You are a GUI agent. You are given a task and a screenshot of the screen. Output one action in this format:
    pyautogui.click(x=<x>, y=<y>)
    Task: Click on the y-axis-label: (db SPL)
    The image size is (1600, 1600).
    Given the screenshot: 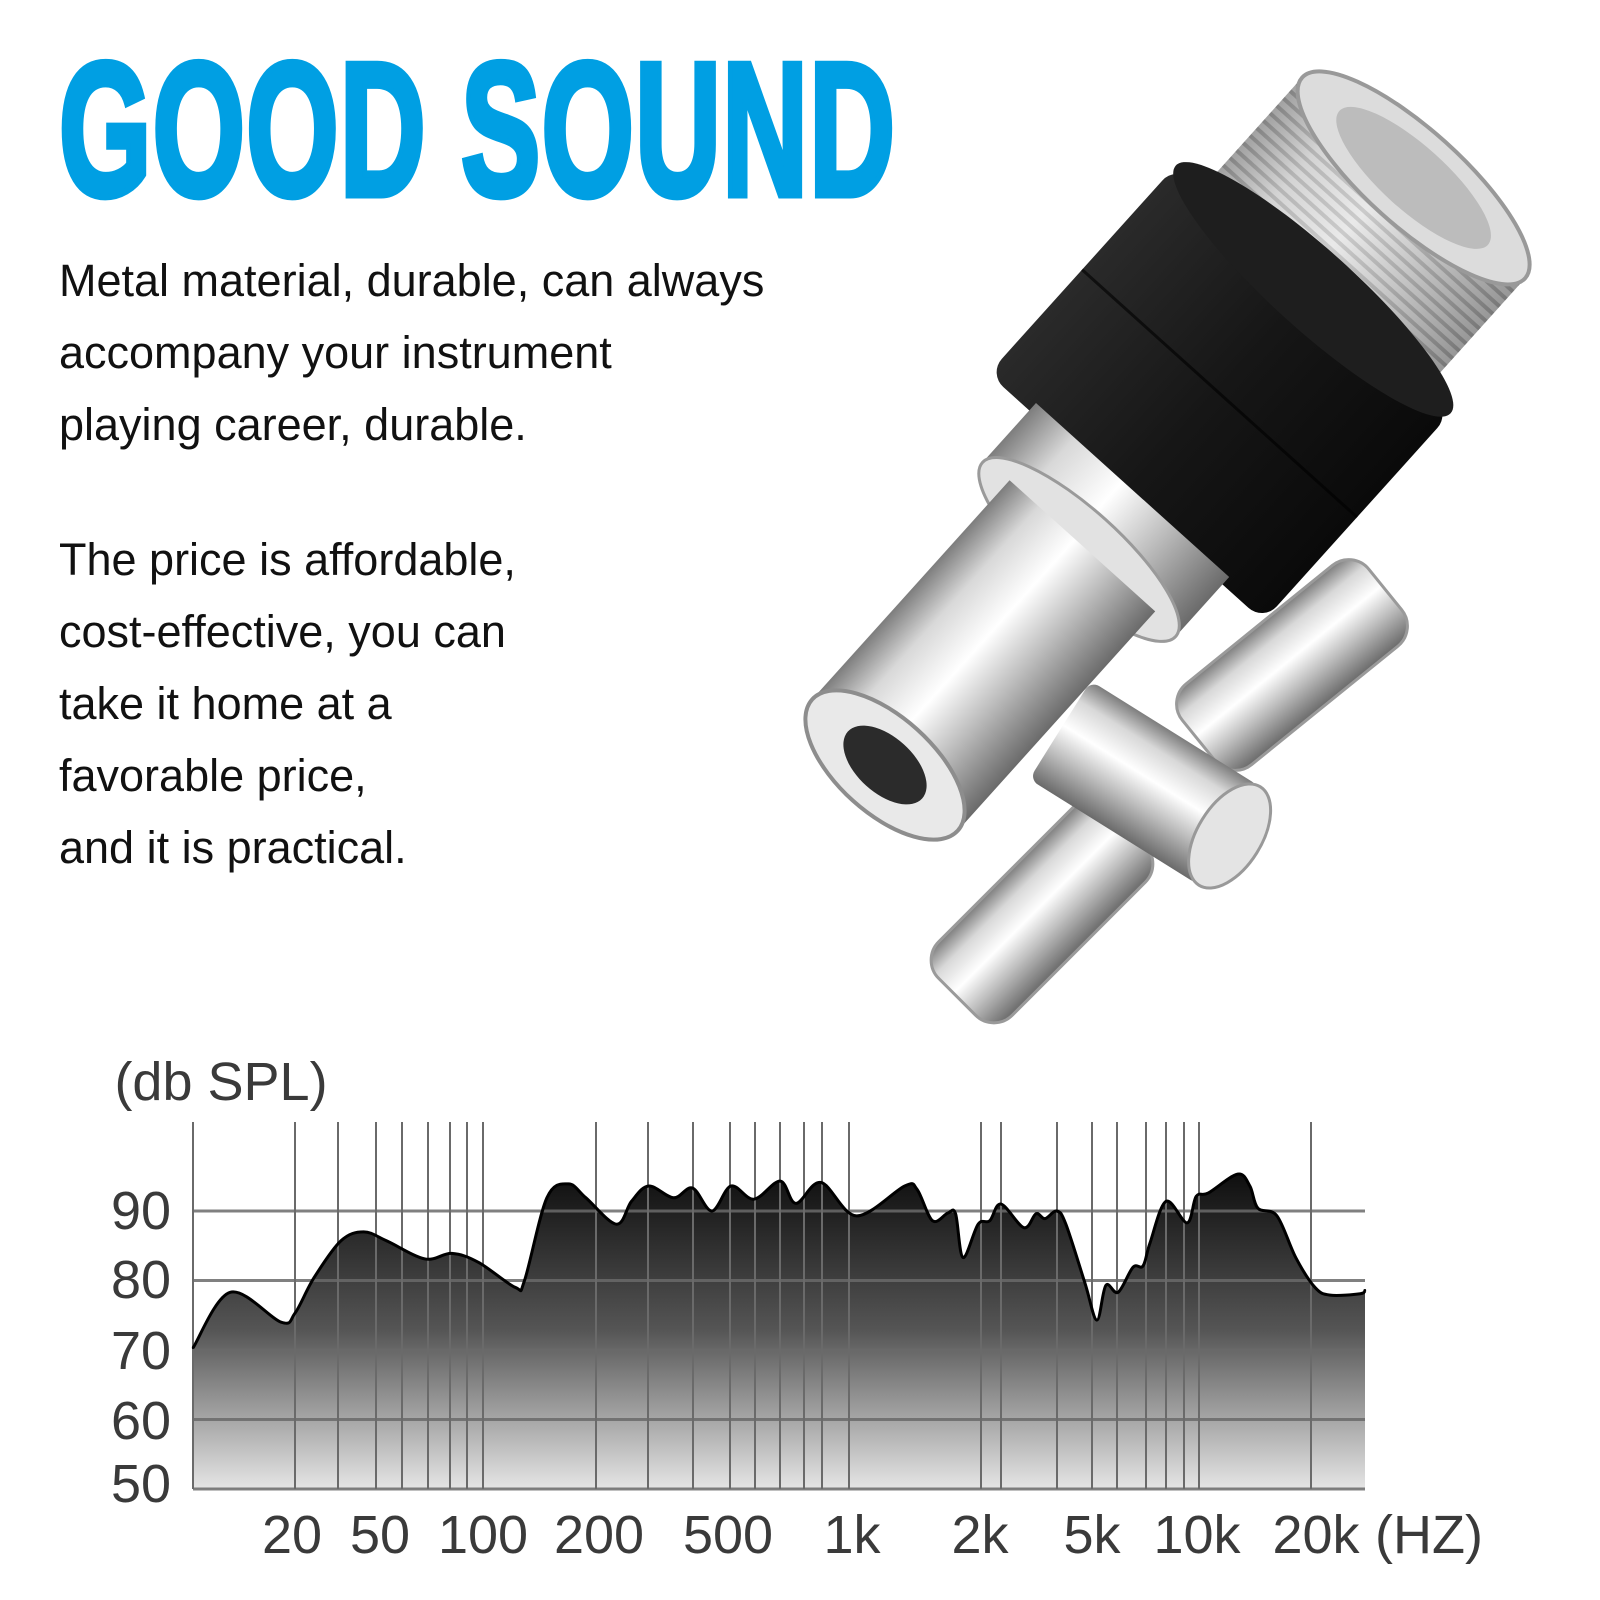 What is the action you would take?
    pyautogui.click(x=221, y=1082)
    